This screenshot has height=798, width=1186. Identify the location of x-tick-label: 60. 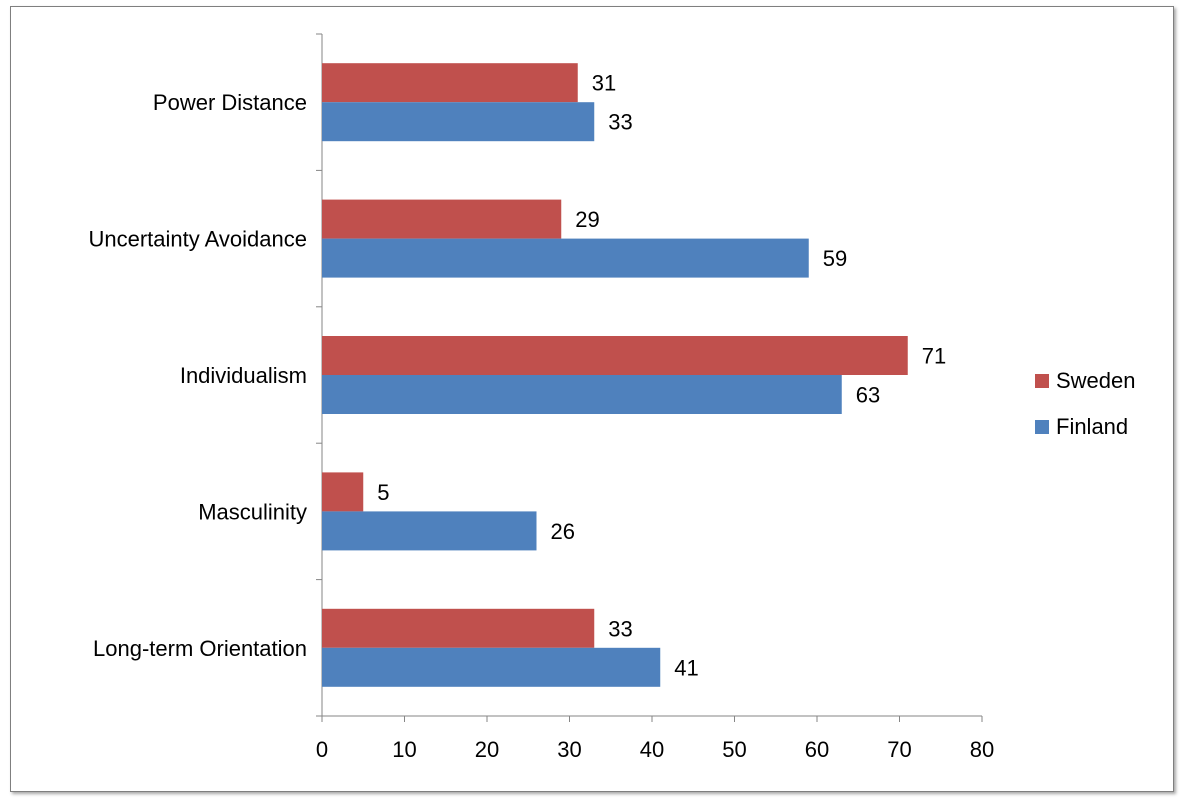
(817, 749).